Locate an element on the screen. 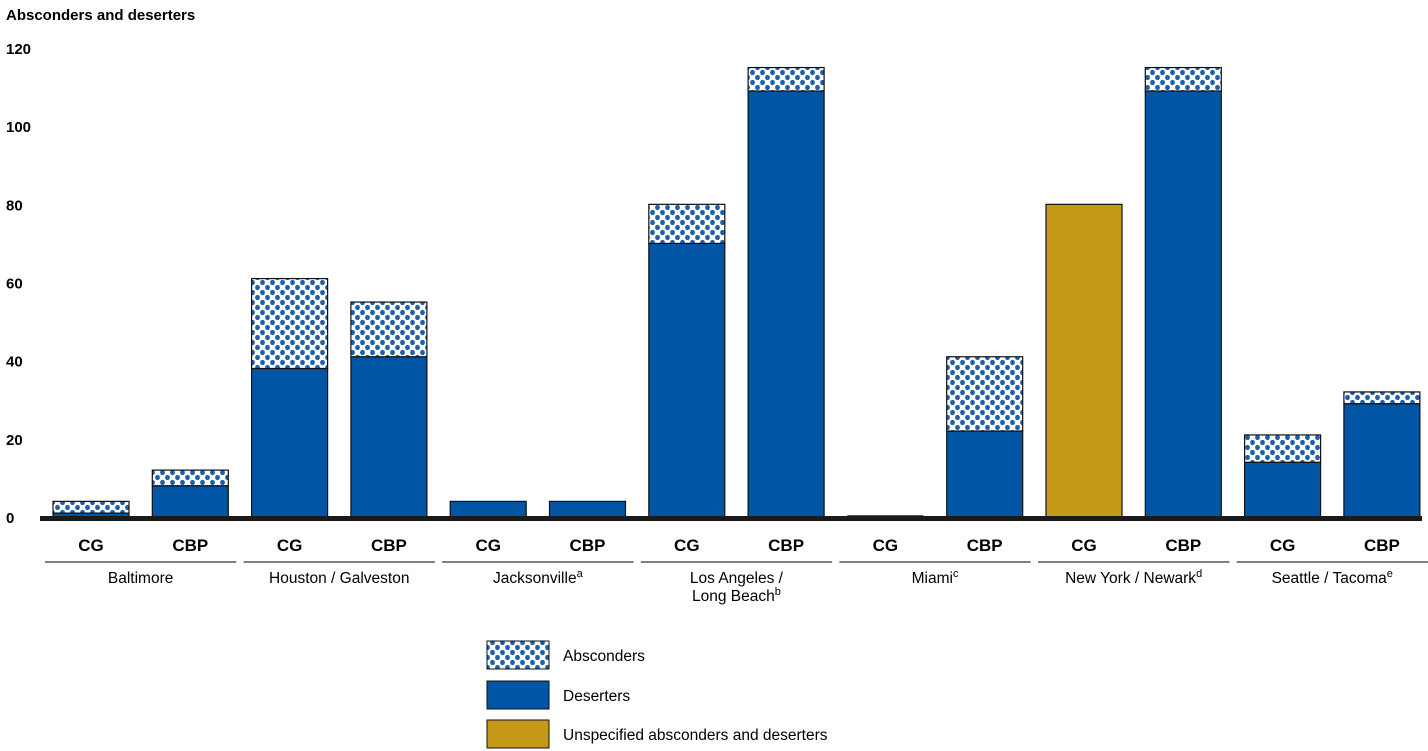 Image resolution: width=1428 pixels, height=751 pixels. bar-unspecified is located at coordinates (1084, 360).